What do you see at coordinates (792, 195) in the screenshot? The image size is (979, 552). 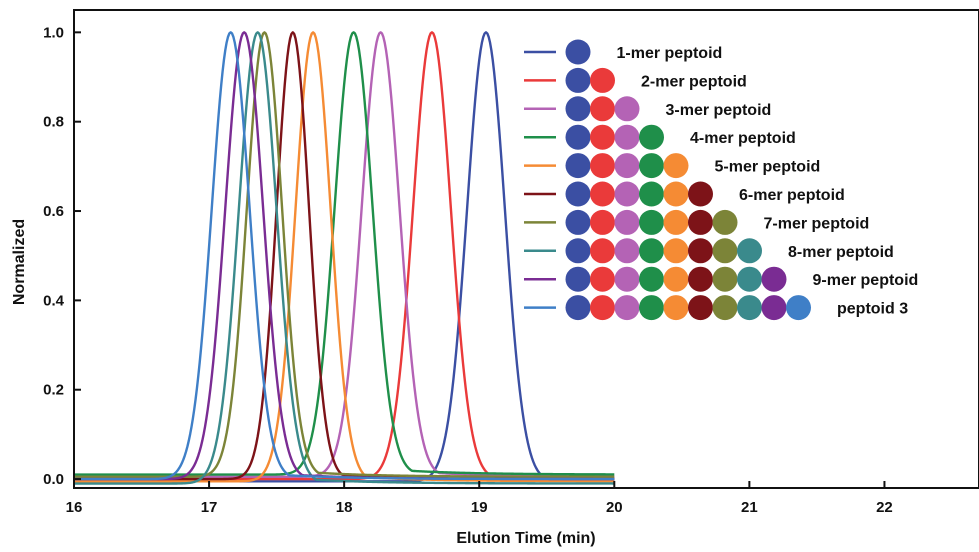 I see `legend-label: 6-mer peptoid` at bounding box center [792, 195].